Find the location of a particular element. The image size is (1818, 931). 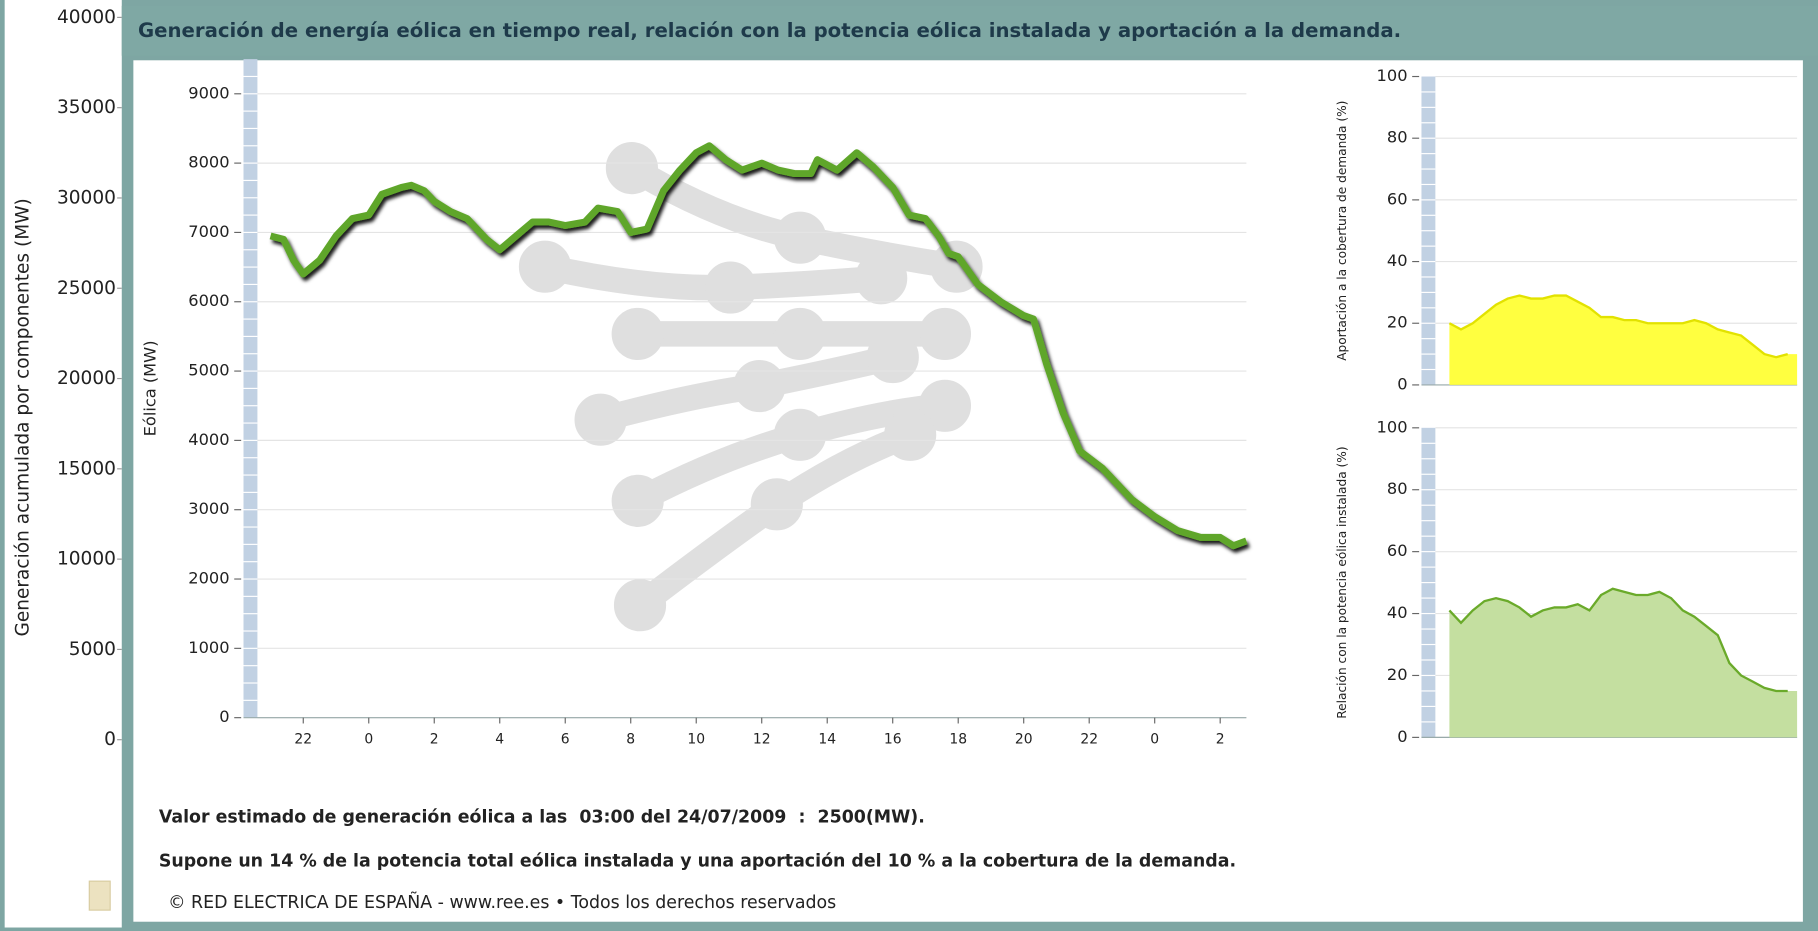

y-tick-label: 1000 is located at coordinates (208, 647).